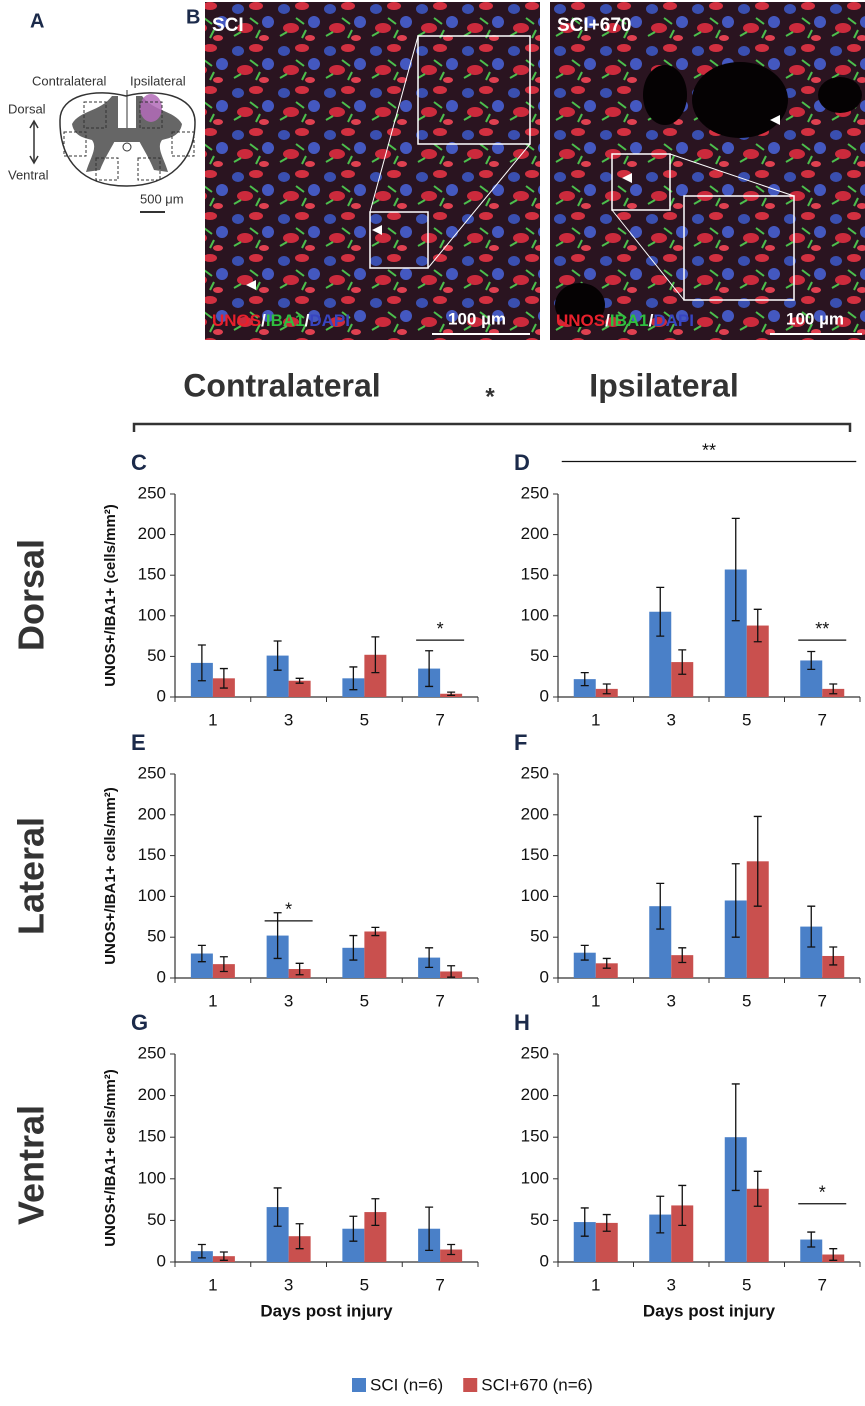 The image size is (865, 1406). I want to click on panel-label: G, so click(139, 1022).